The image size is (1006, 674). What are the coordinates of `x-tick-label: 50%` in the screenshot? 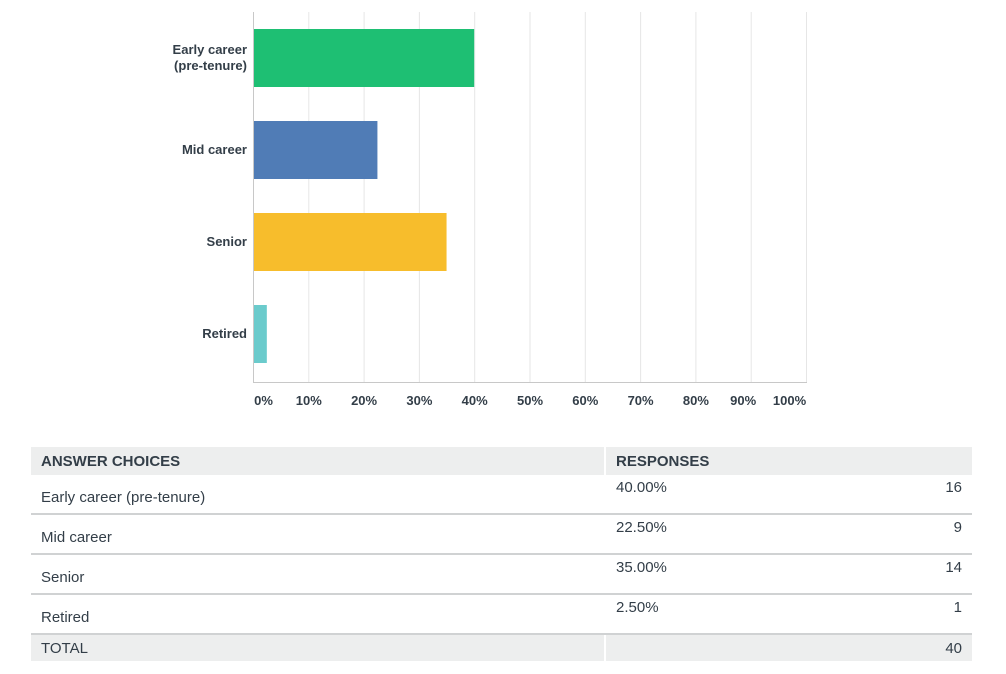 It's located at (530, 400).